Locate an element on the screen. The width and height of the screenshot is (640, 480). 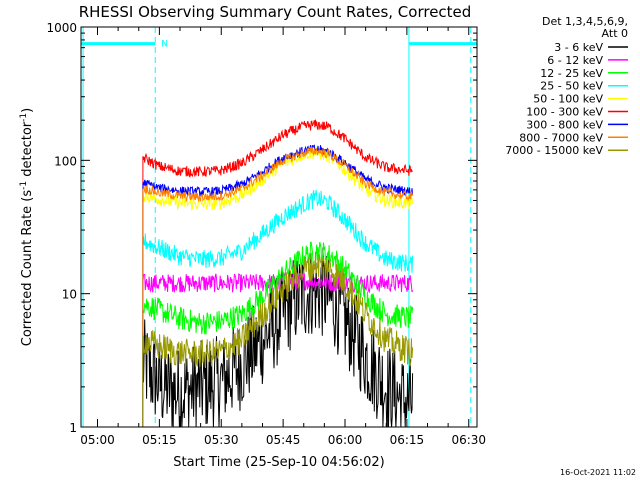
legend-label-3: 25 - 50 keV is located at coordinates (571, 86).